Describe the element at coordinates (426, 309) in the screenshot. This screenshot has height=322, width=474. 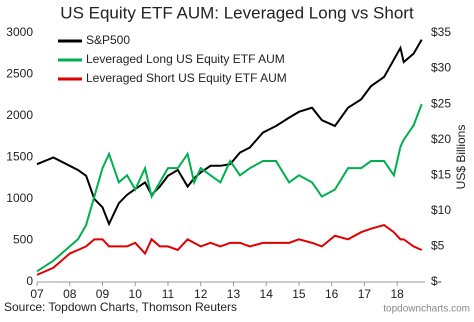
I see `watermark: topdowncharts.com` at that location.